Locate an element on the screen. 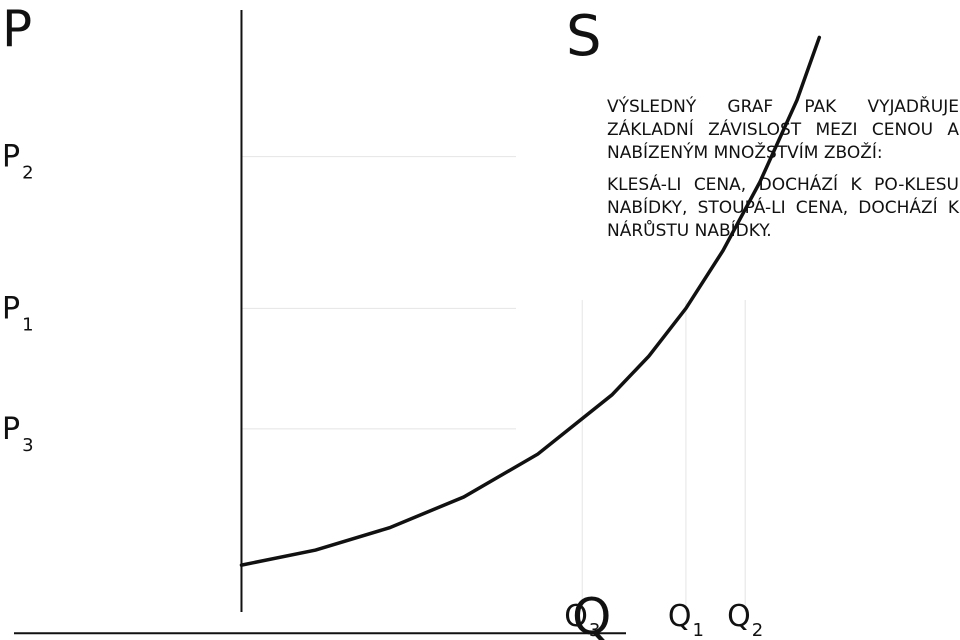 Image resolution: width=960 pixels, height=640 pixels. x-tick-subscript: 3 is located at coordinates (594, 630).